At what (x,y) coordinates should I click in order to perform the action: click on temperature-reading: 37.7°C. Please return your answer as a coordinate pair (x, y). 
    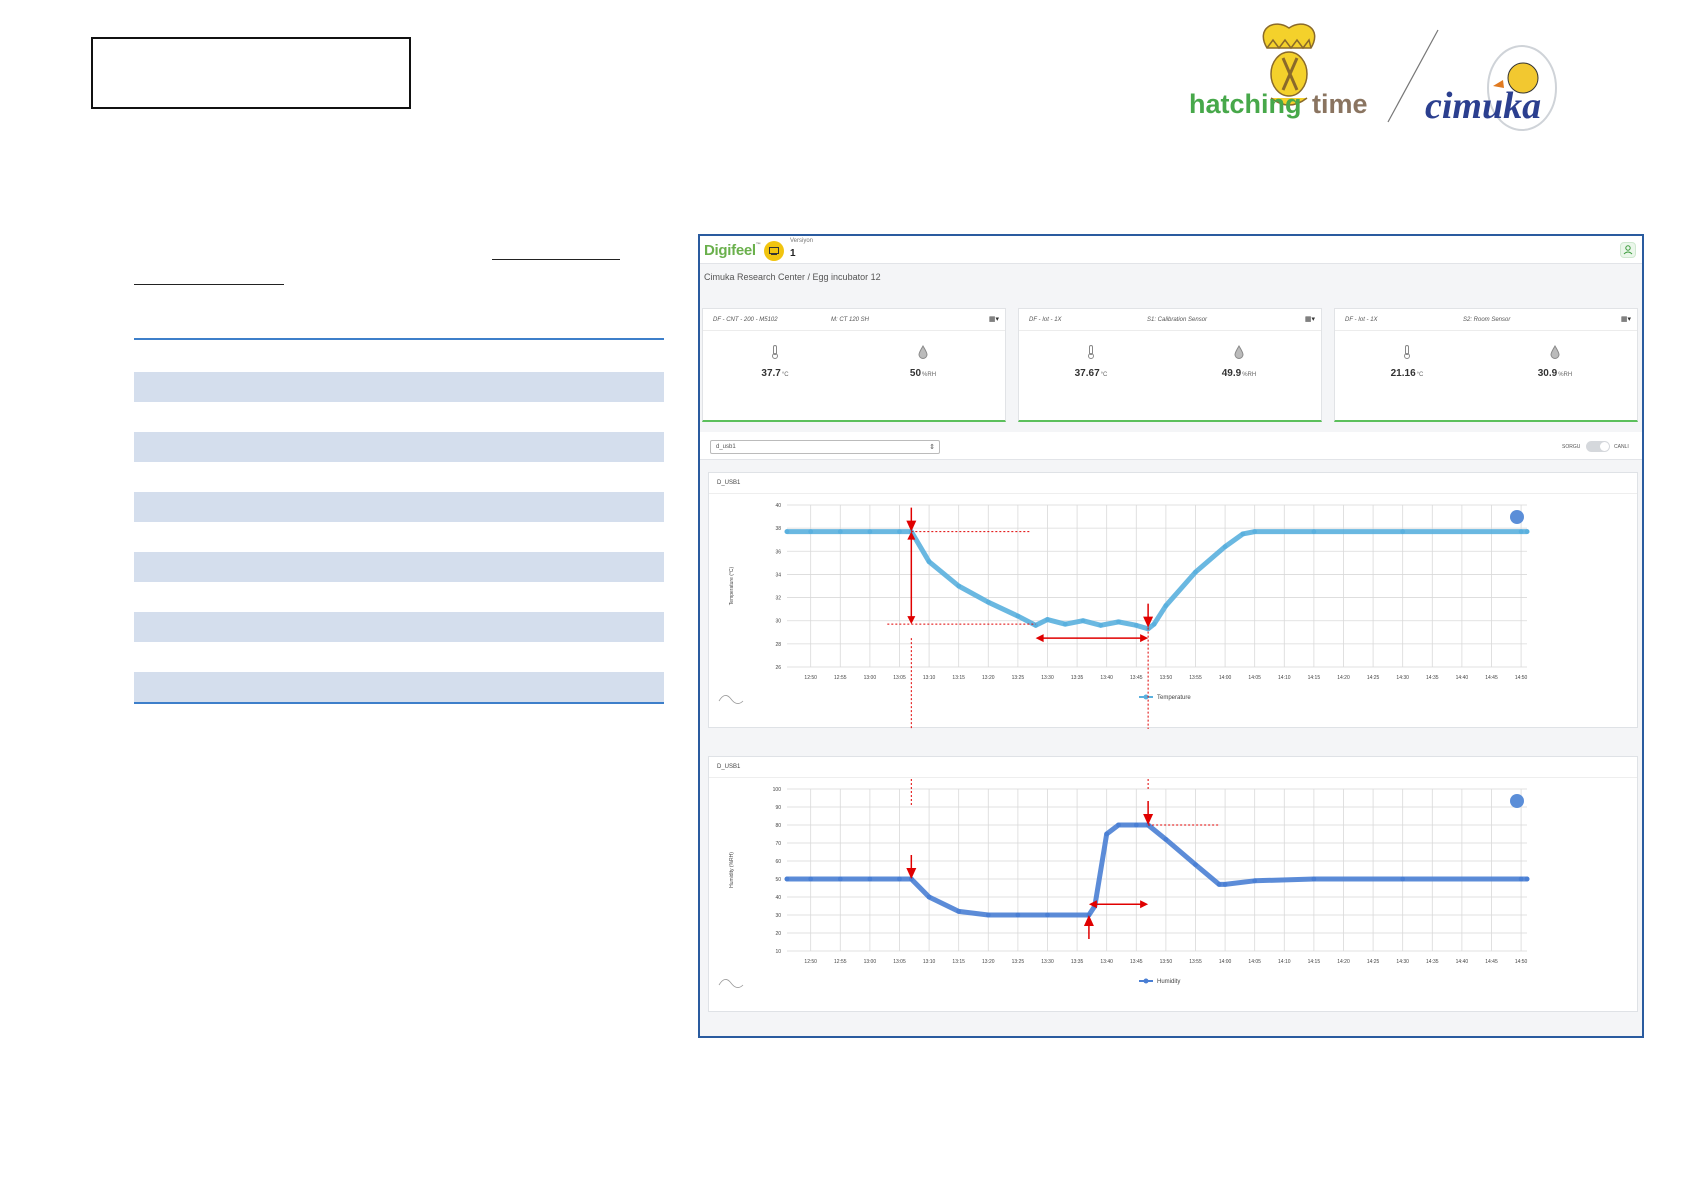
    Looking at the image, I should click on (775, 363).